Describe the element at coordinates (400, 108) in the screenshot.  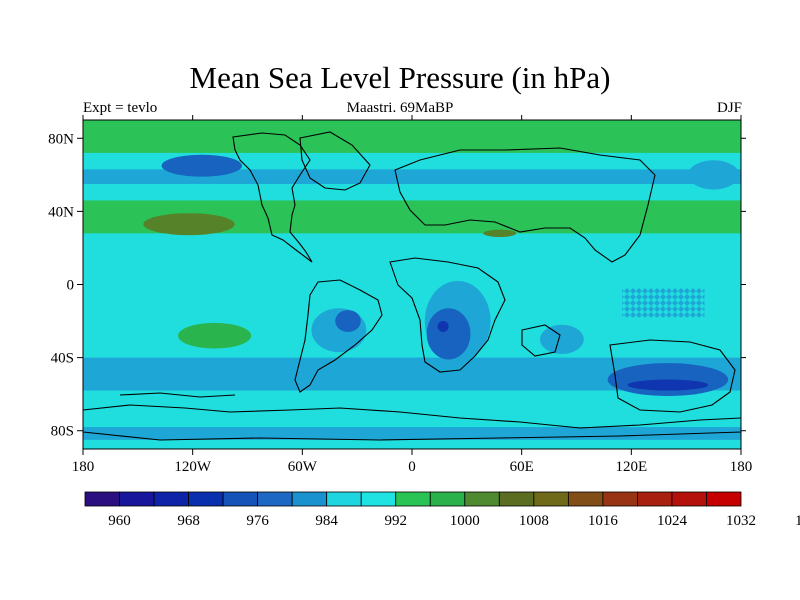
I see `period-label: Maastri. 69MaBP` at that location.